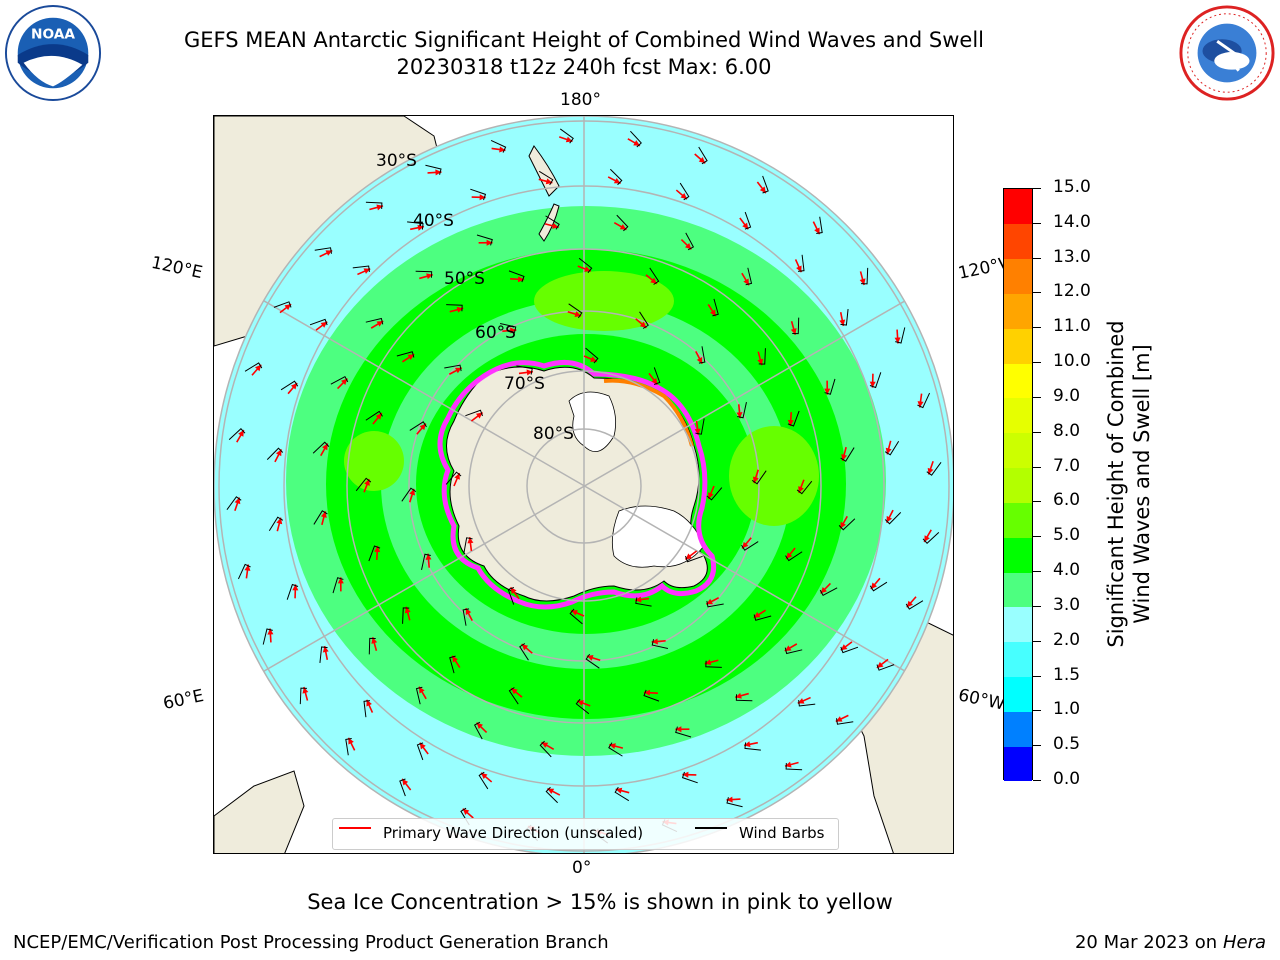  Describe the element at coordinates (592, 422) in the screenshot. I see `ross-ice-shelf` at that location.